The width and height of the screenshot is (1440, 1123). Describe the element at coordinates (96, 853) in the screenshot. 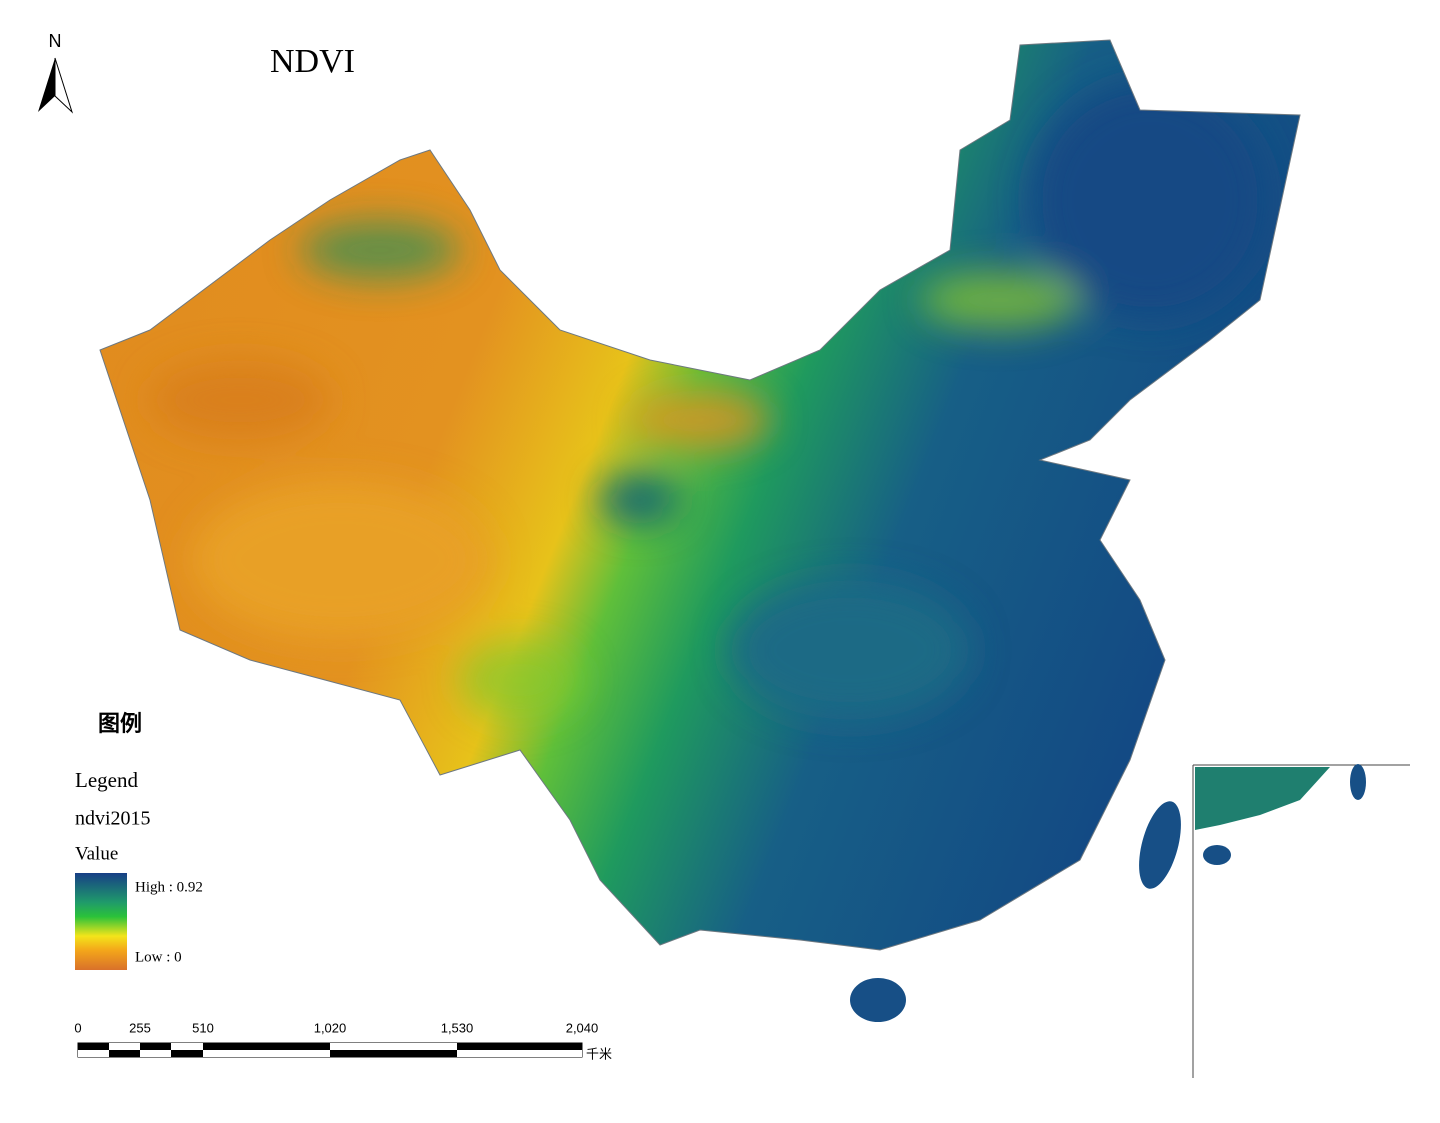

I see `legend-field: Value` at that location.